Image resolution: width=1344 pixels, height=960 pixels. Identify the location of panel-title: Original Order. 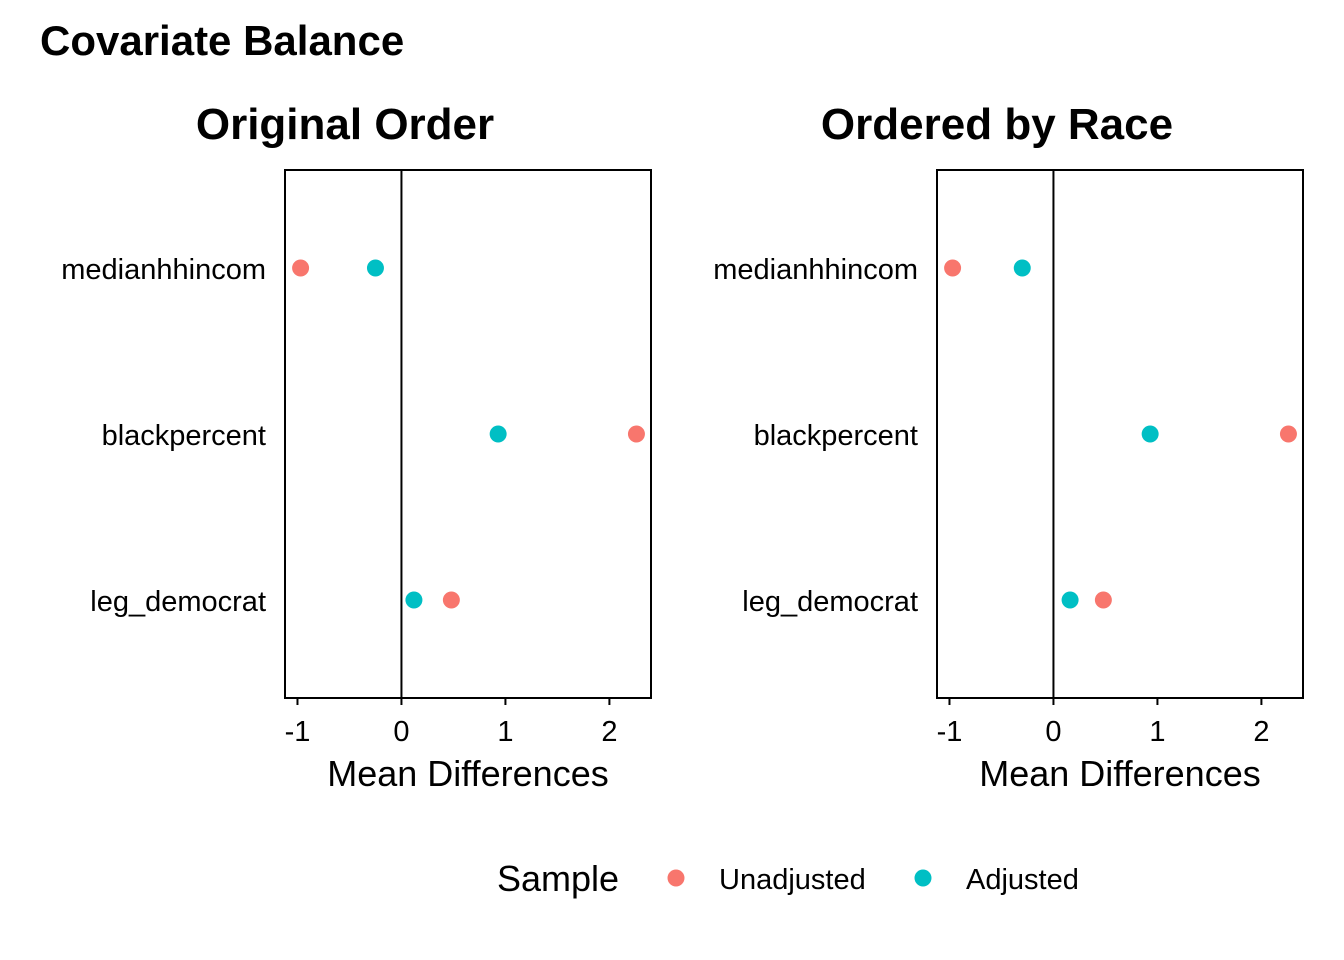
(345, 124).